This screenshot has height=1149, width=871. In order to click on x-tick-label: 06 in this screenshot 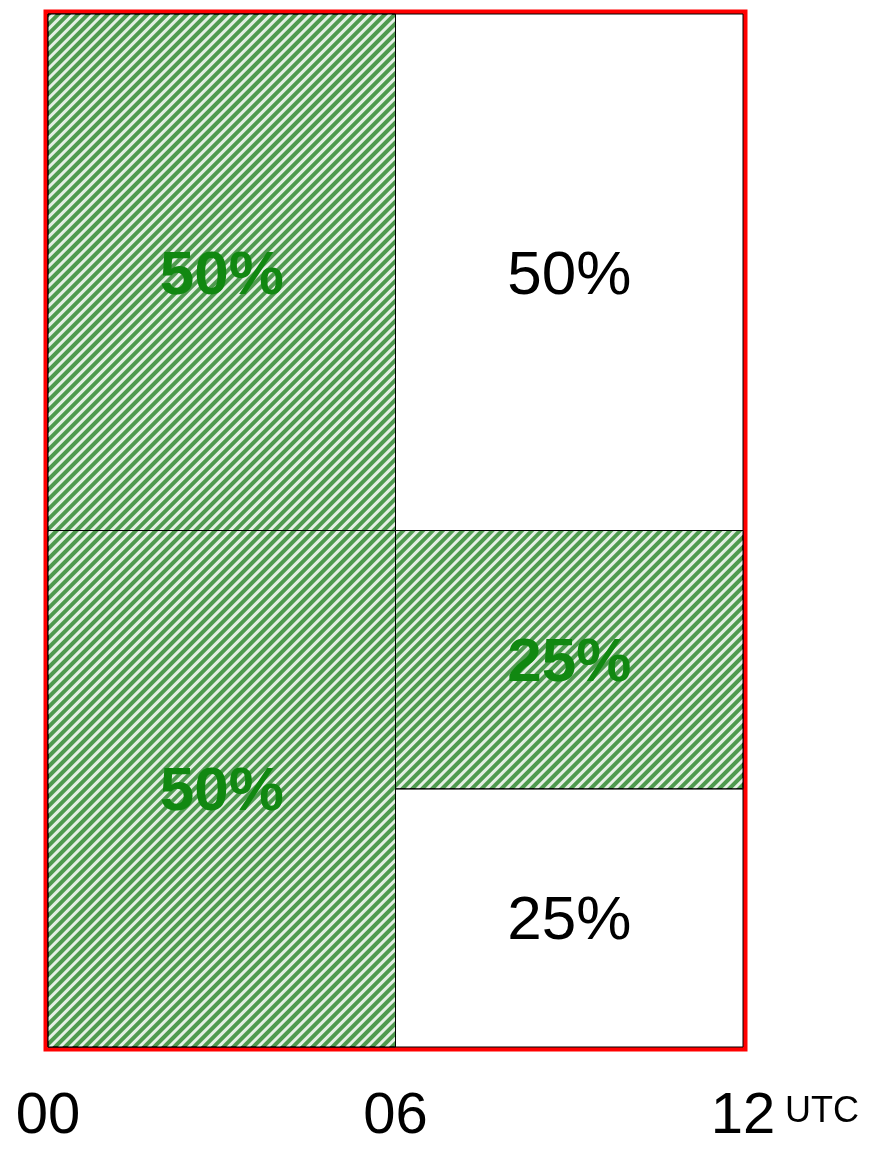, I will do `click(395, 1112)`.